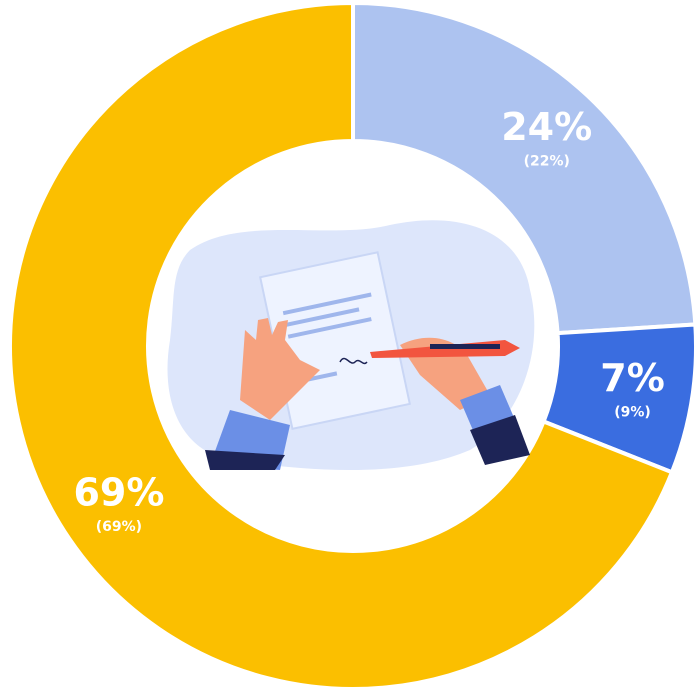  Describe the element at coordinates (119, 527) in the screenshot. I see `sub-label: (69%)` at that location.